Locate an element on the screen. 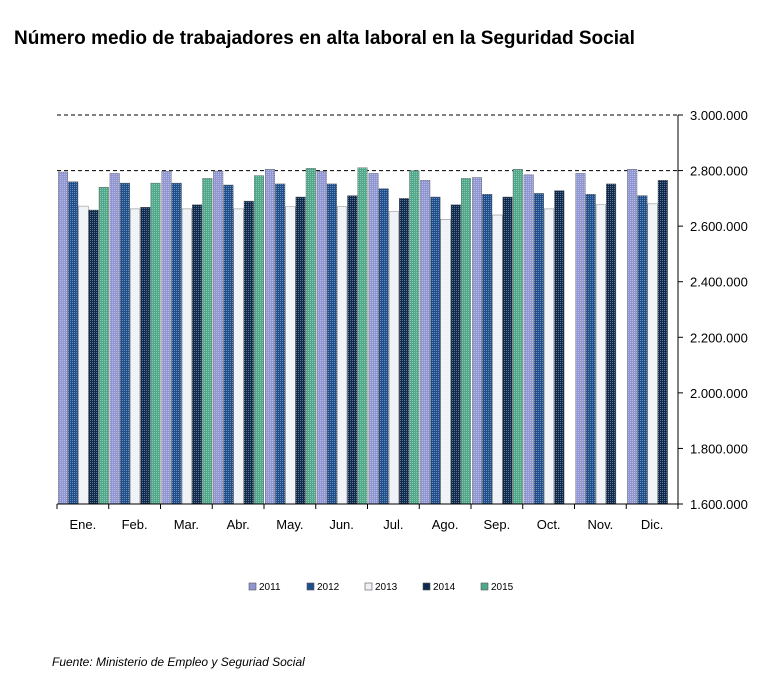 The width and height of the screenshot is (771, 687). legend-label-2012: 2012 is located at coordinates (328, 587).